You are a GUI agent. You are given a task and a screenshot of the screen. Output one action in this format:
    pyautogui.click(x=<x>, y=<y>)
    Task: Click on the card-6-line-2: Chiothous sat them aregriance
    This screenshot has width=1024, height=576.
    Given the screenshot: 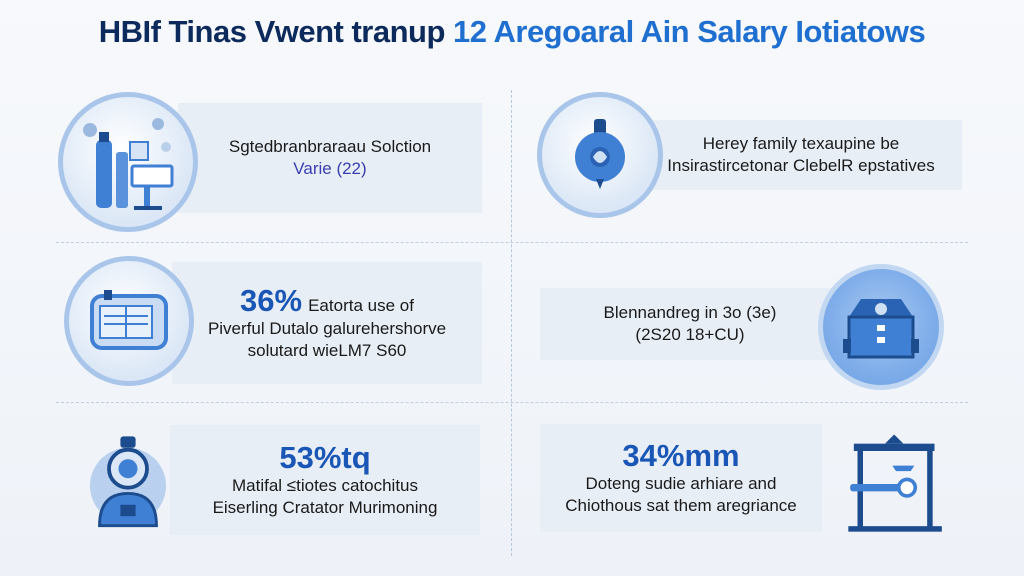 What is the action you would take?
    pyautogui.click(x=681, y=505)
    